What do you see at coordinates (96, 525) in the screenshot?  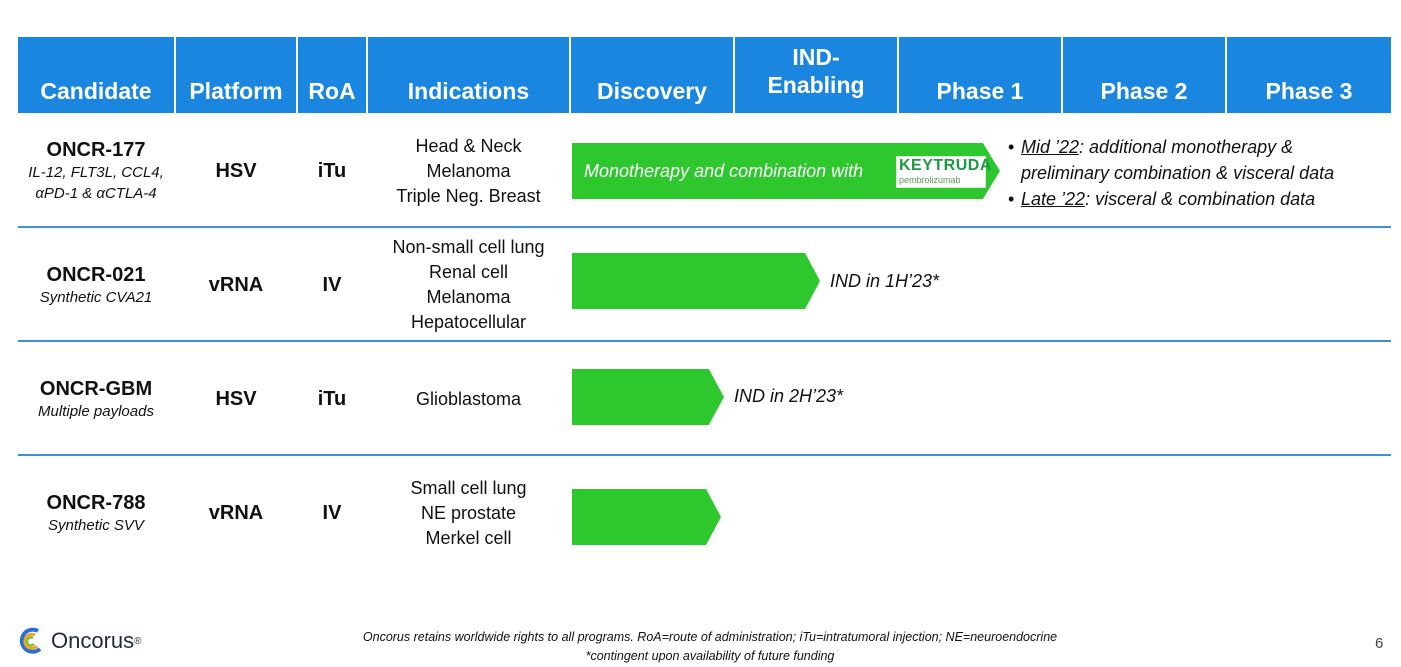 I see `candidate-payload: Synthetic SVV` at bounding box center [96, 525].